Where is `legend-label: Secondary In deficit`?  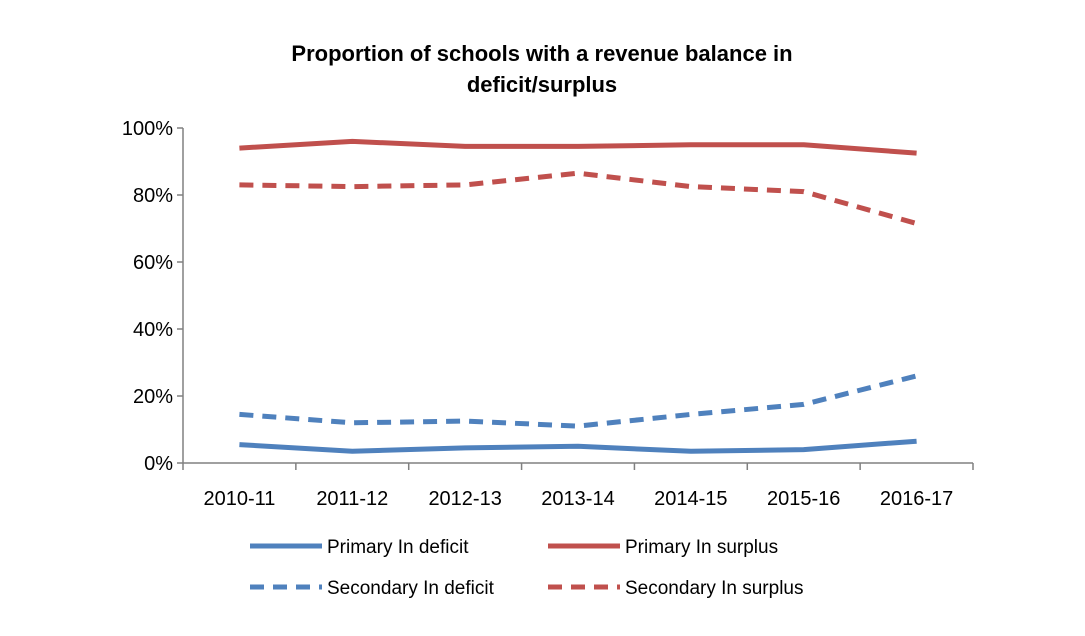 legend-label: Secondary In deficit is located at coordinates (411, 588).